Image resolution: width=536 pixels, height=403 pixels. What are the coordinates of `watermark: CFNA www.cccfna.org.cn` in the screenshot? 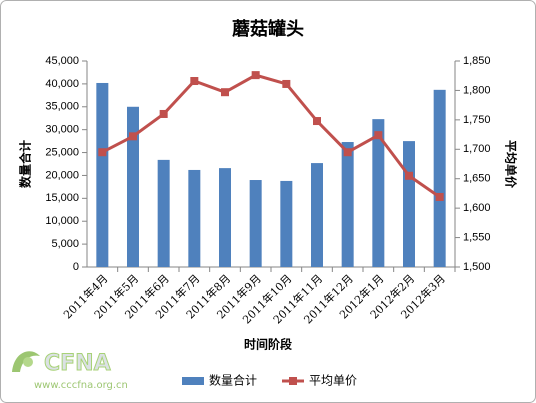 It's located at (70, 371).